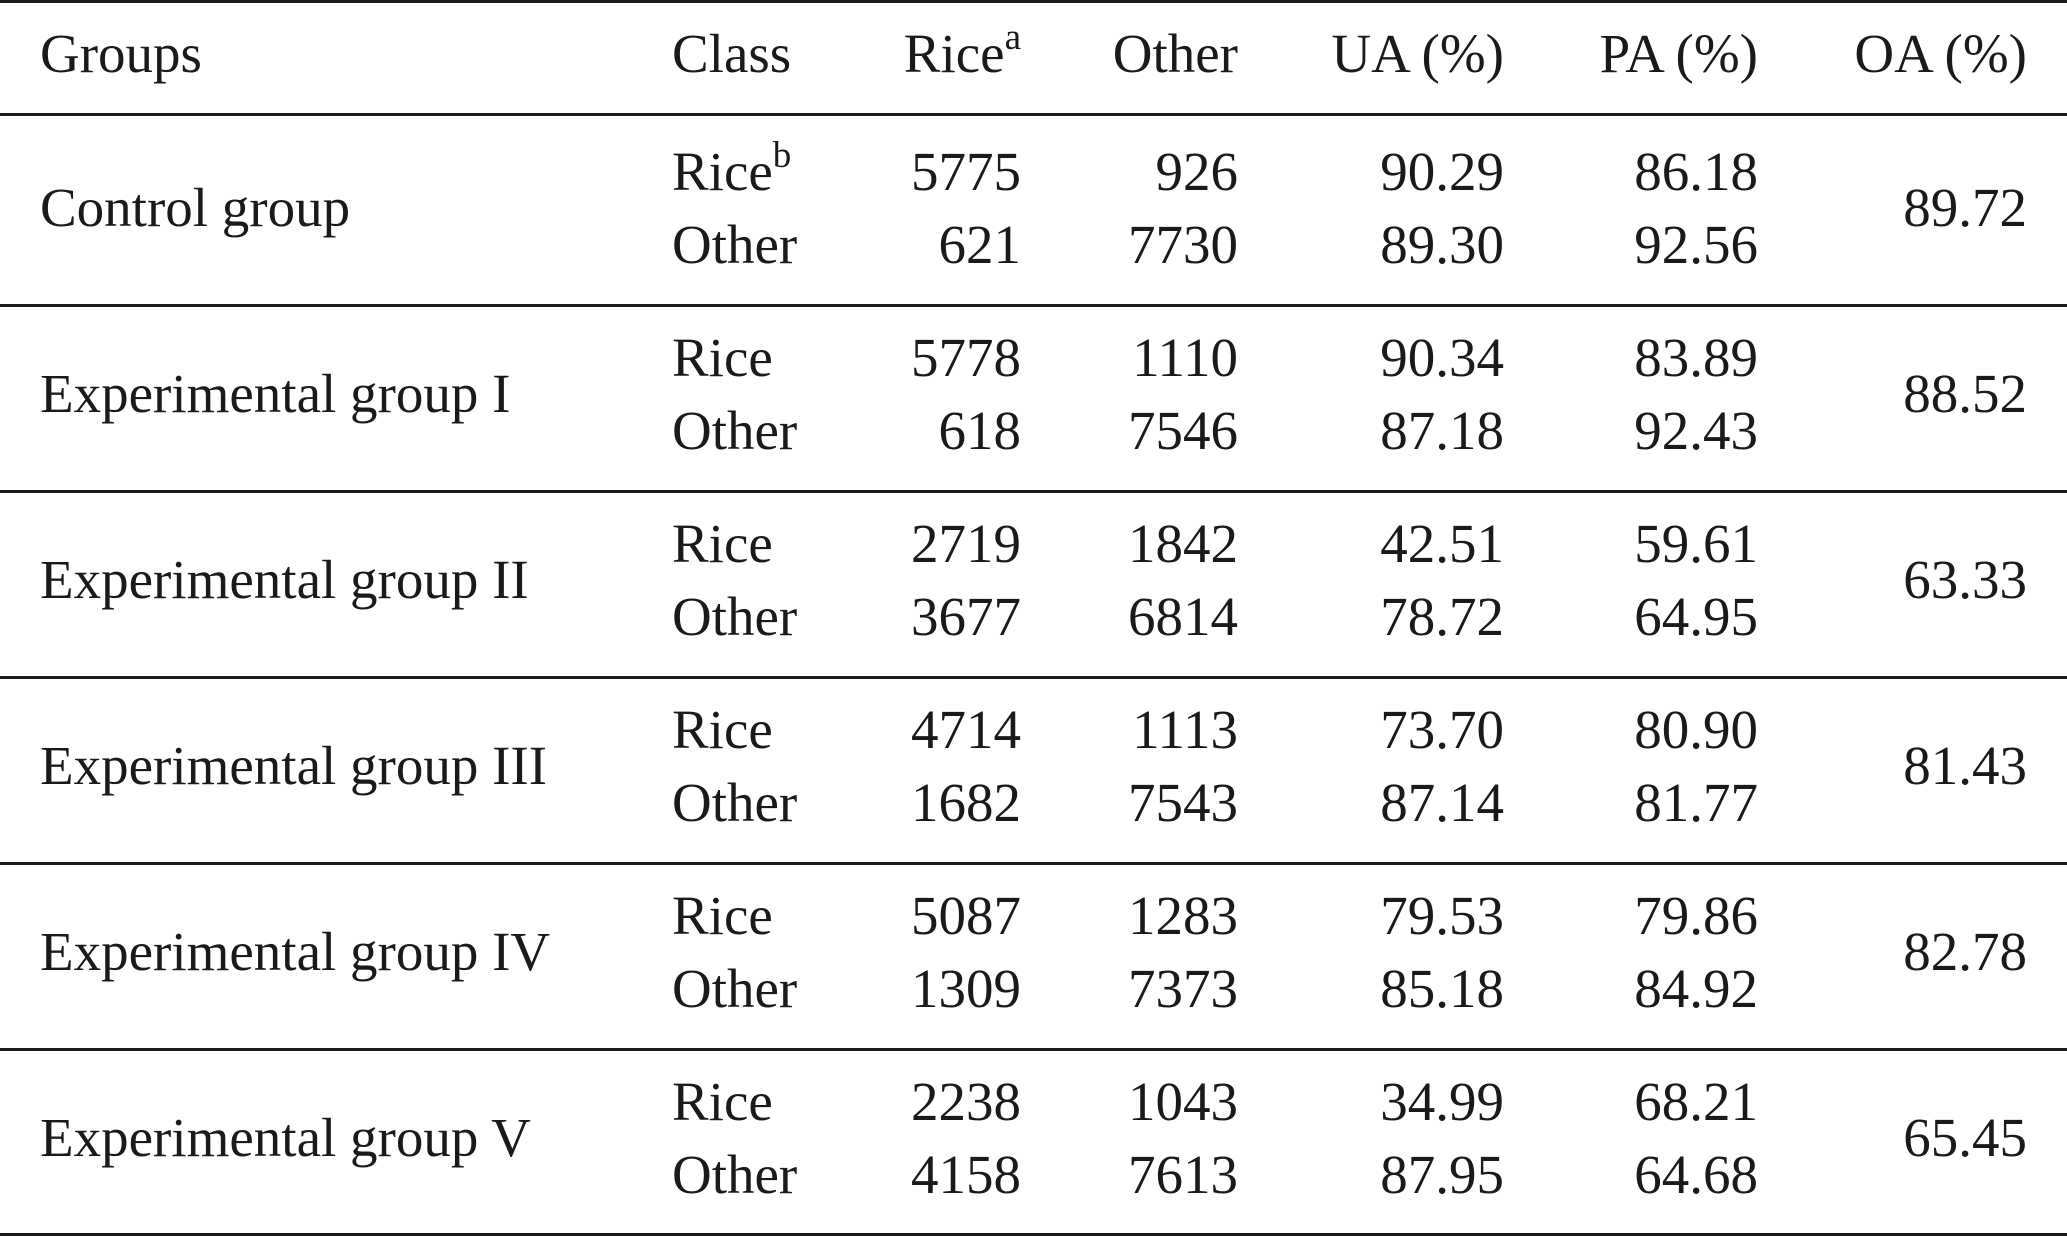  What do you see at coordinates (1012, 37) in the screenshot?
I see `header-rice-footnote: a` at bounding box center [1012, 37].